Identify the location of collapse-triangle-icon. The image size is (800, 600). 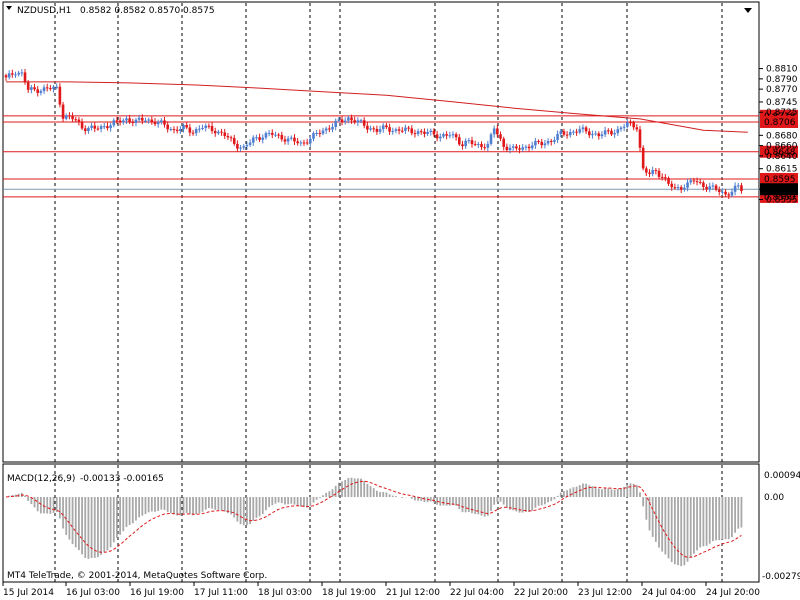
(9, 8).